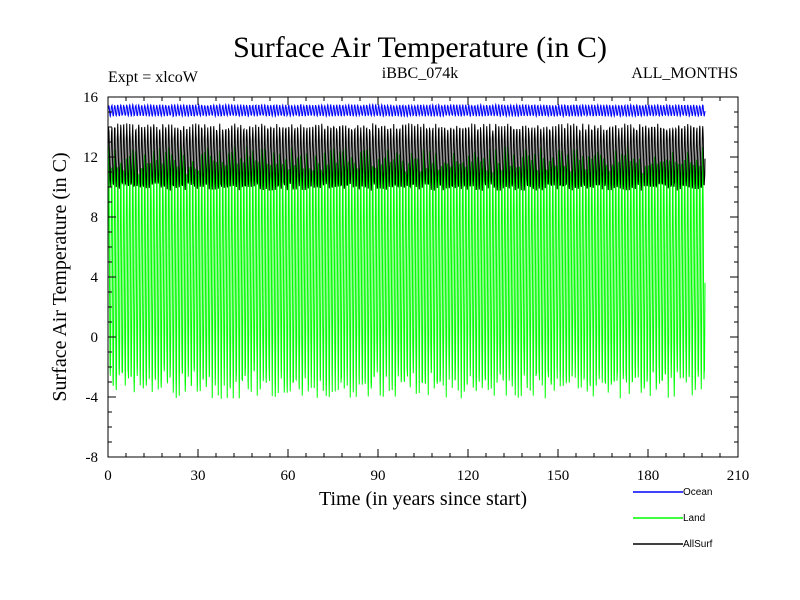 This screenshot has height=600, width=800. What do you see at coordinates (423, 499) in the screenshot?
I see `x-axis-label: Time (in years since start)` at bounding box center [423, 499].